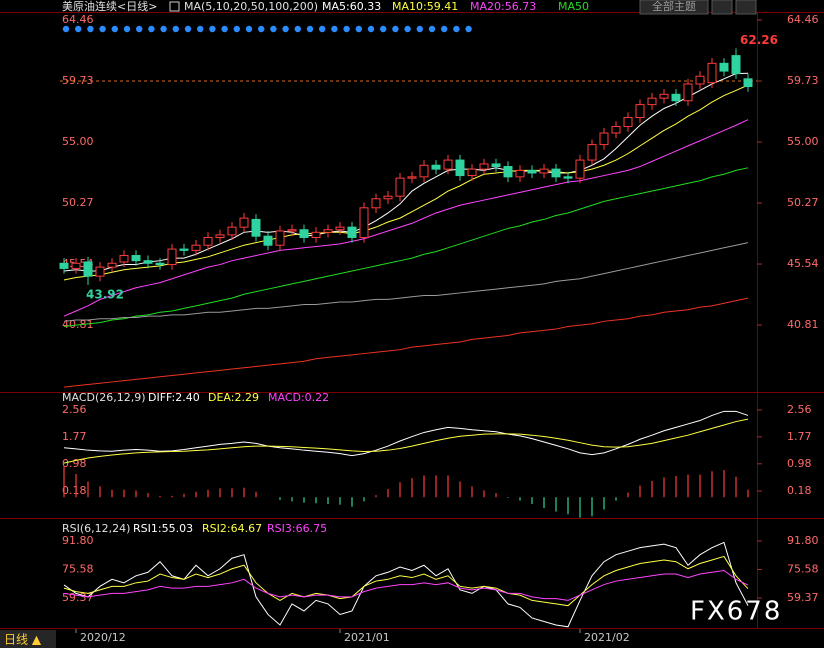 The image size is (824, 648). Describe the element at coordinates (736, 612) in the screenshot. I see `watermark: FX678` at that location.